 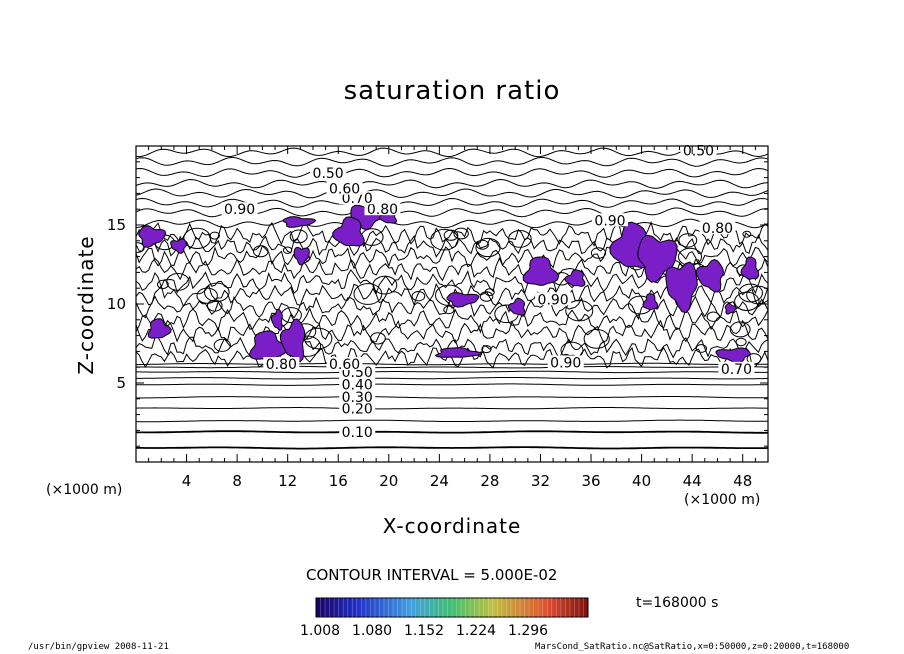 I want to click on x-axis-unit: (×1000 m), so click(x=722, y=500).